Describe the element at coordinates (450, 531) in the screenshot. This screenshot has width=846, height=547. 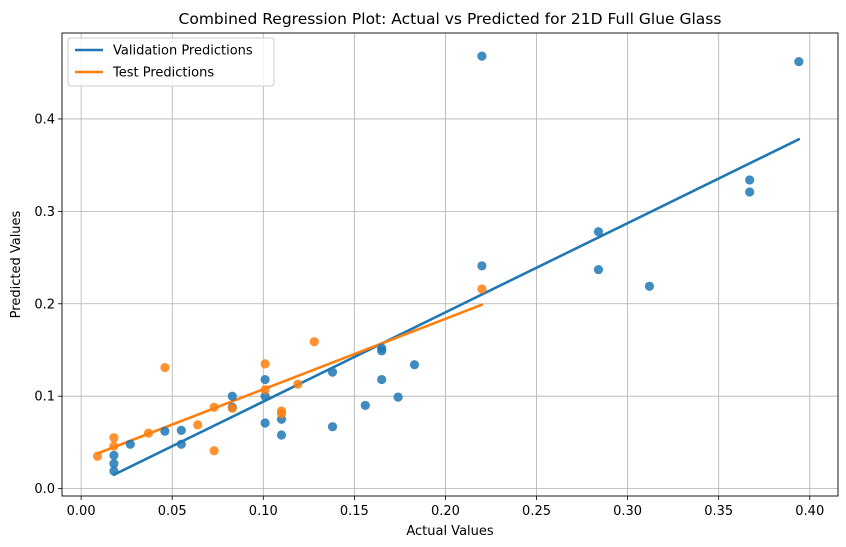
I see `x-axis-label: Actual Values` at that location.